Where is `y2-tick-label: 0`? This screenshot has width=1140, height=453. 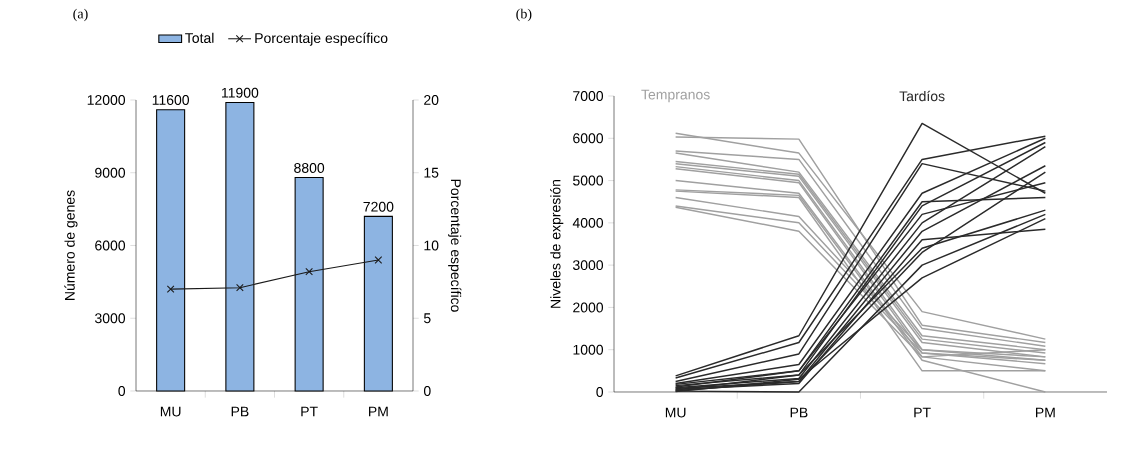
y2-tick-label: 0 is located at coordinates (427, 391).